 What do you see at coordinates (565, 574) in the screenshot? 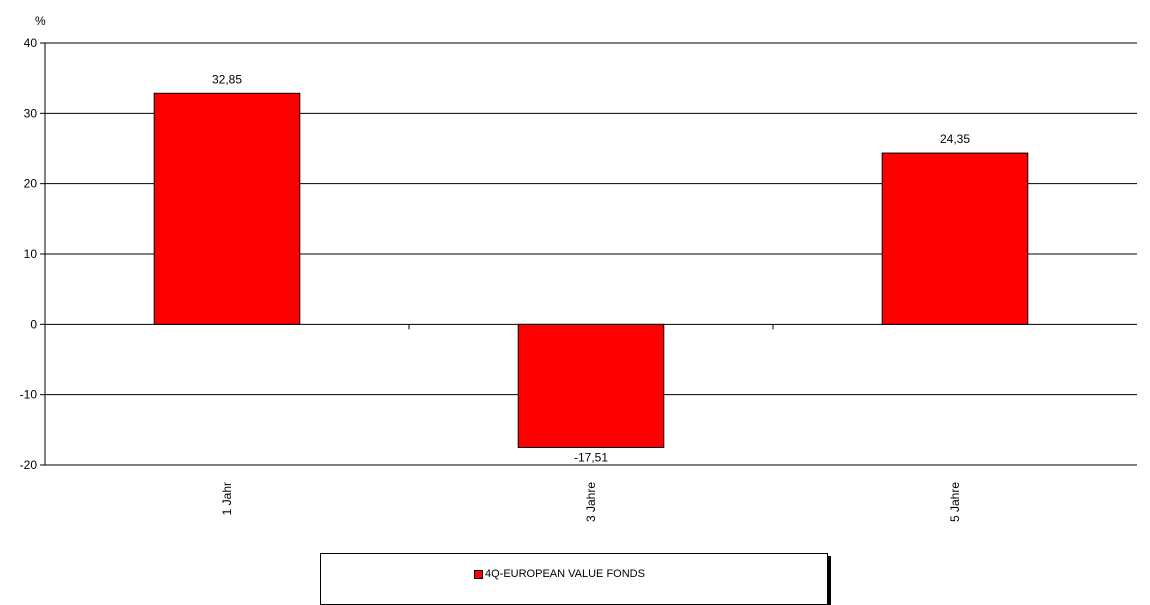
I see `legend-label: 4Q-EUROPEAN VALUE FONDS` at bounding box center [565, 574].